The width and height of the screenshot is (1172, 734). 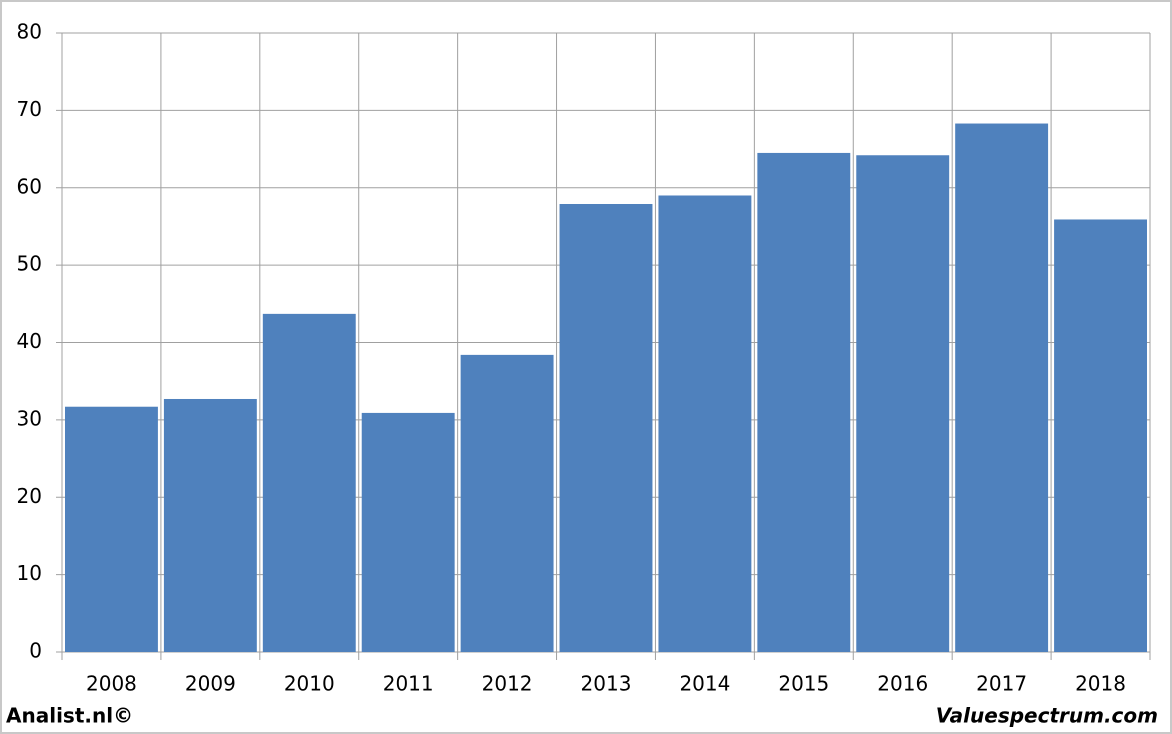 I want to click on x-tick-label: 2013, so click(x=606, y=684).